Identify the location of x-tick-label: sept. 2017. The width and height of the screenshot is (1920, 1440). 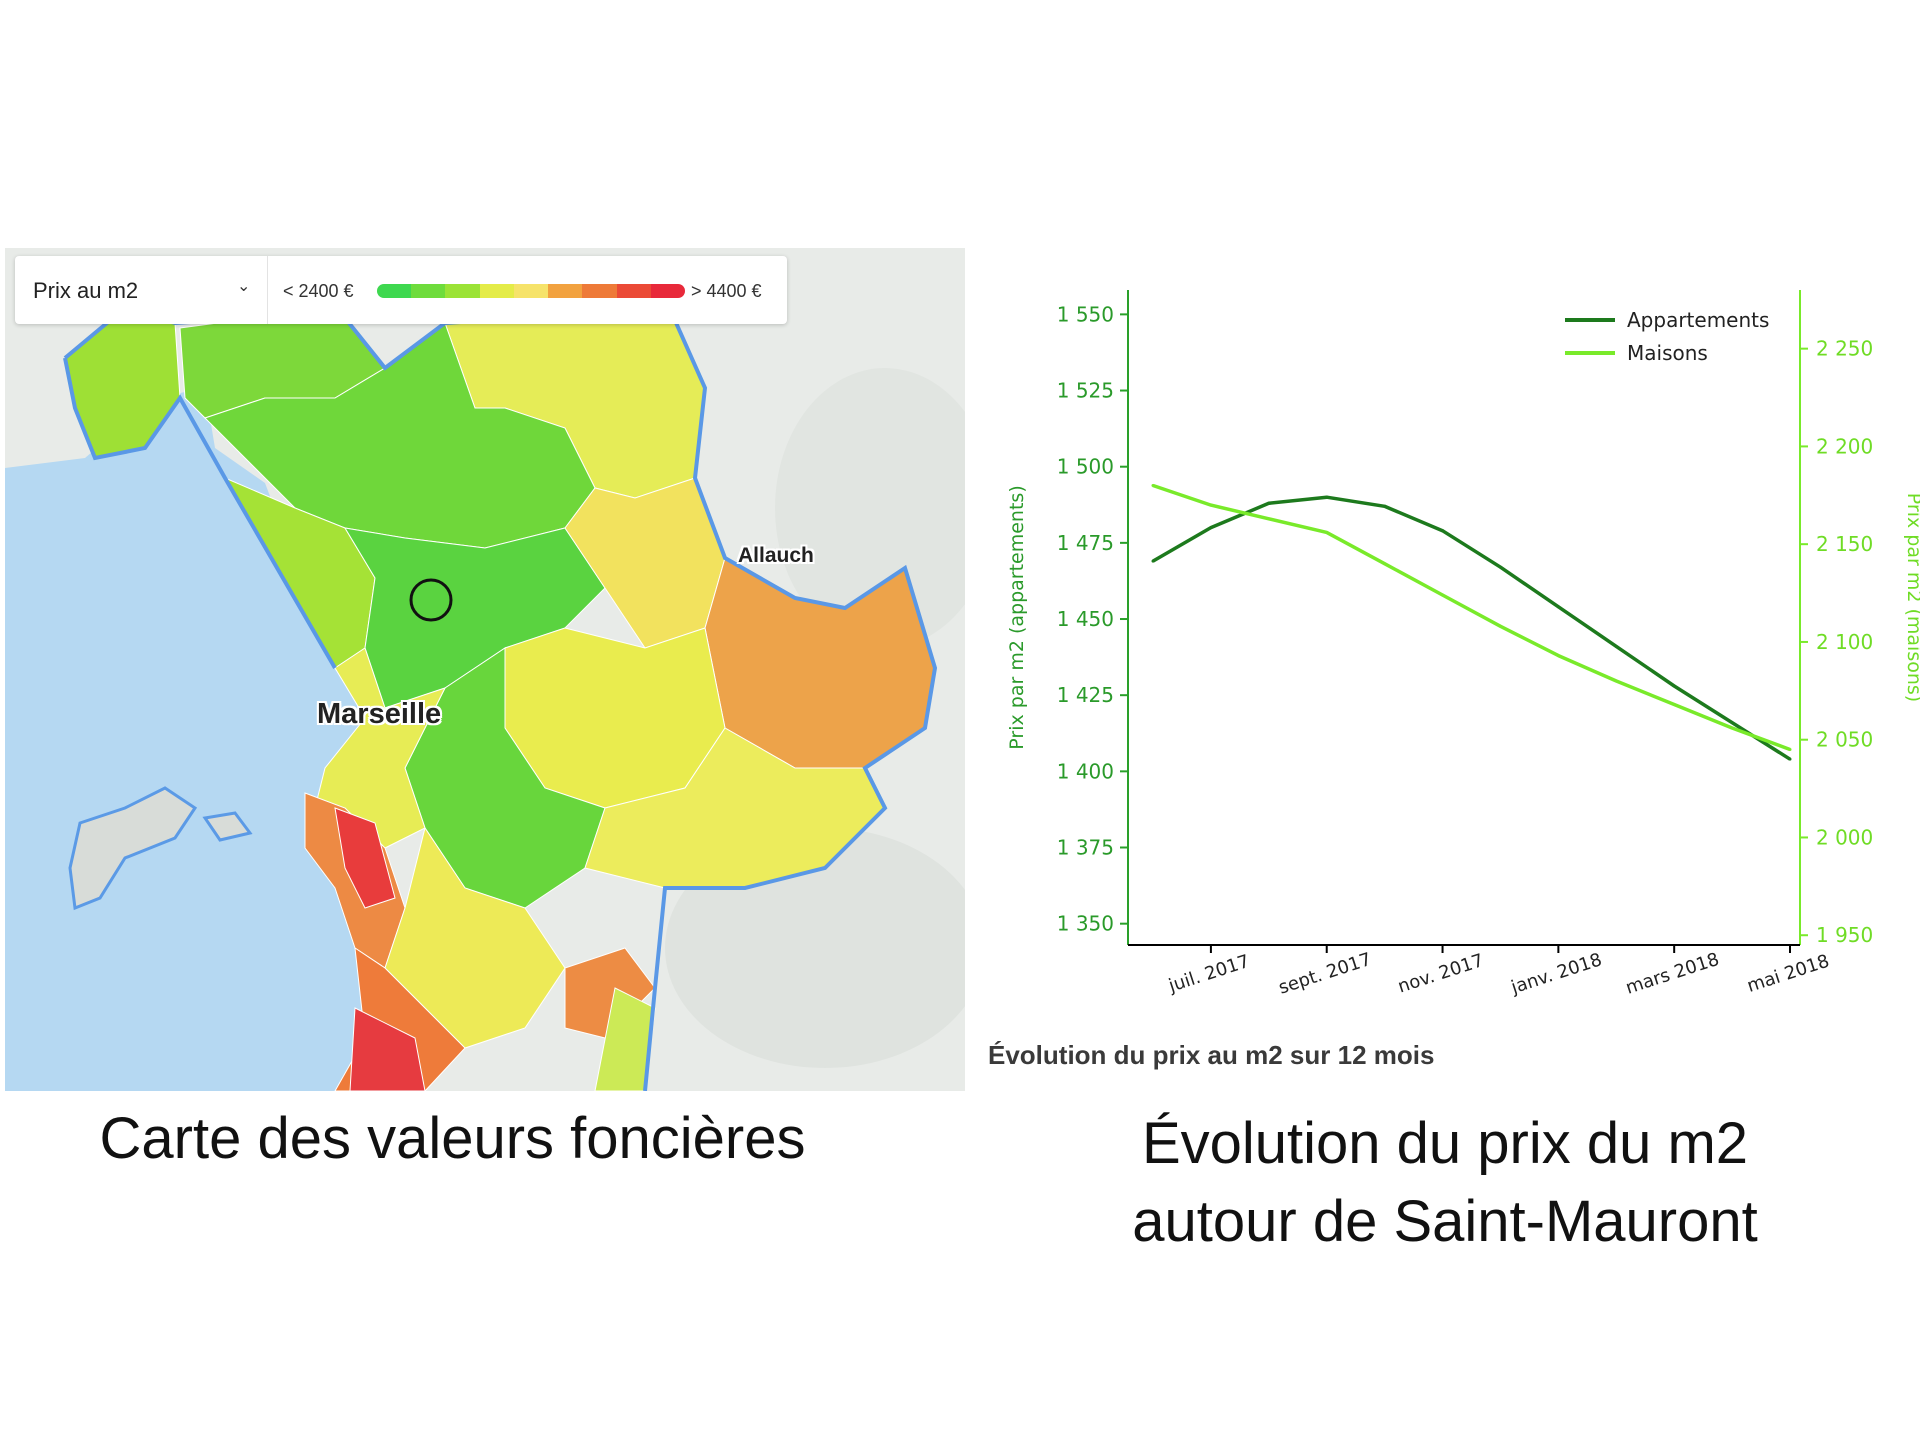
(1325, 974).